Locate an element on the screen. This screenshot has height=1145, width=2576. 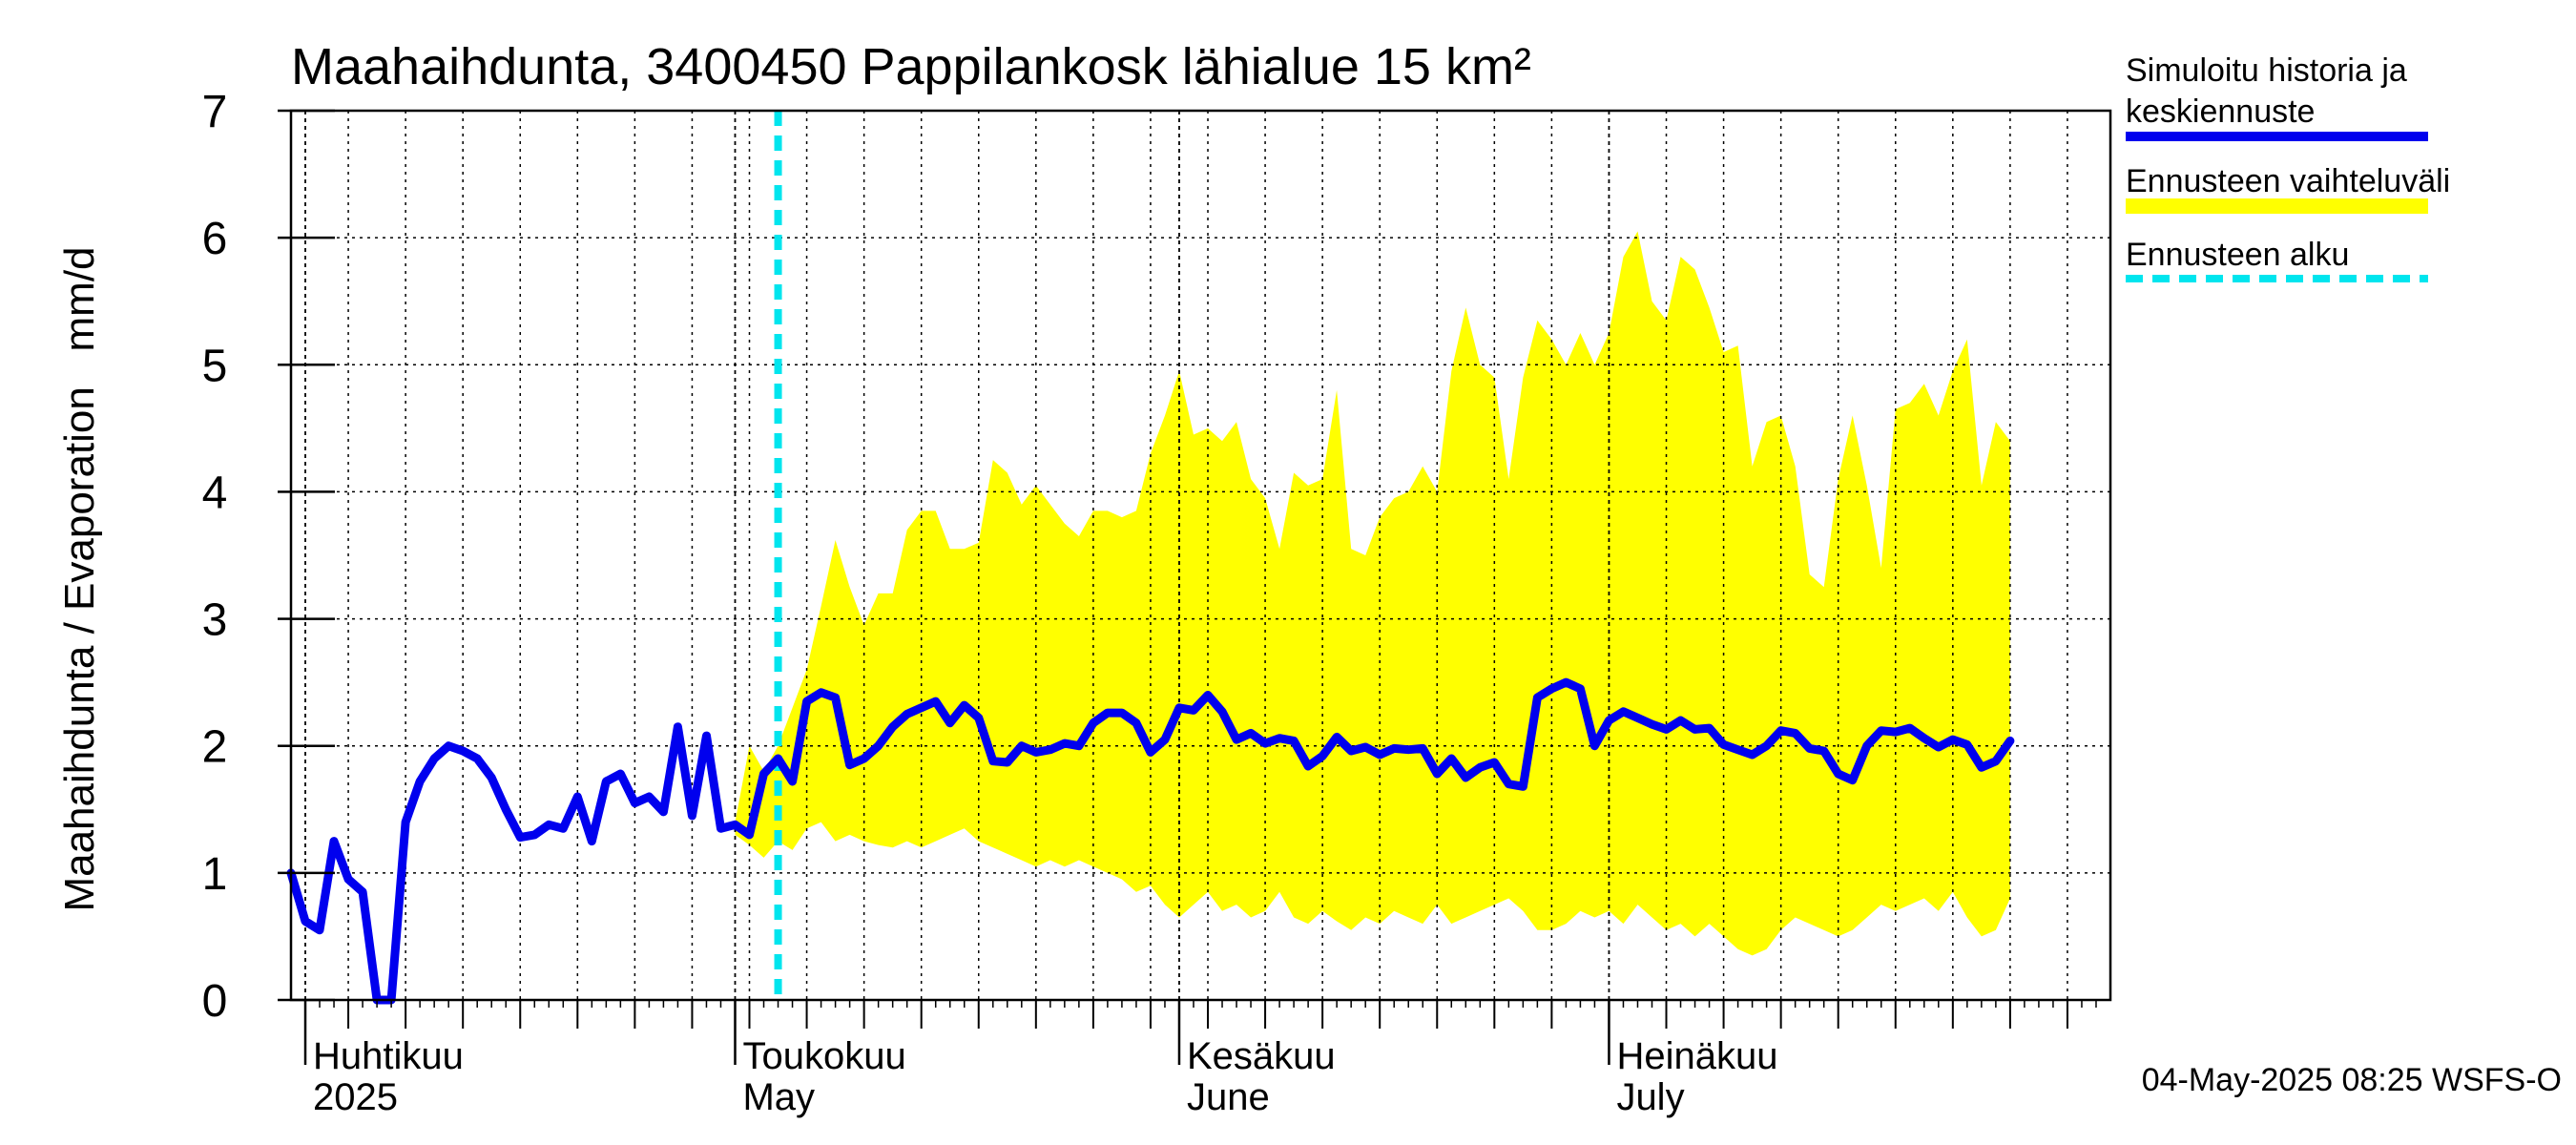
footer-timestamp: 04-May-2025 08:25 WSFS-O is located at coordinates (2352, 1080).